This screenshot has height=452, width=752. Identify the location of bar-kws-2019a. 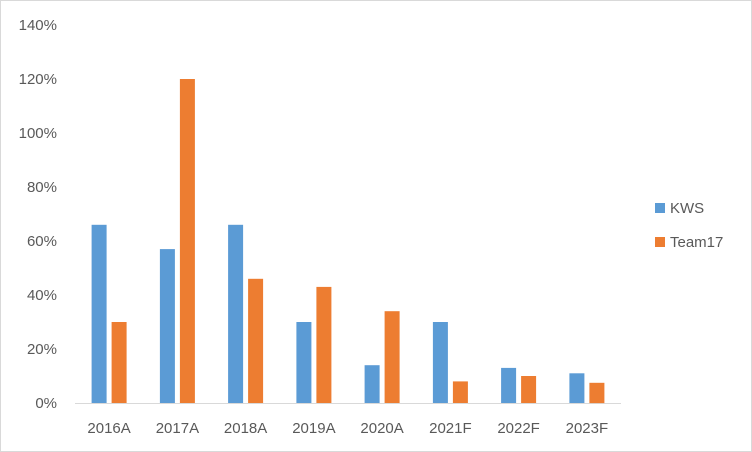
(304, 362).